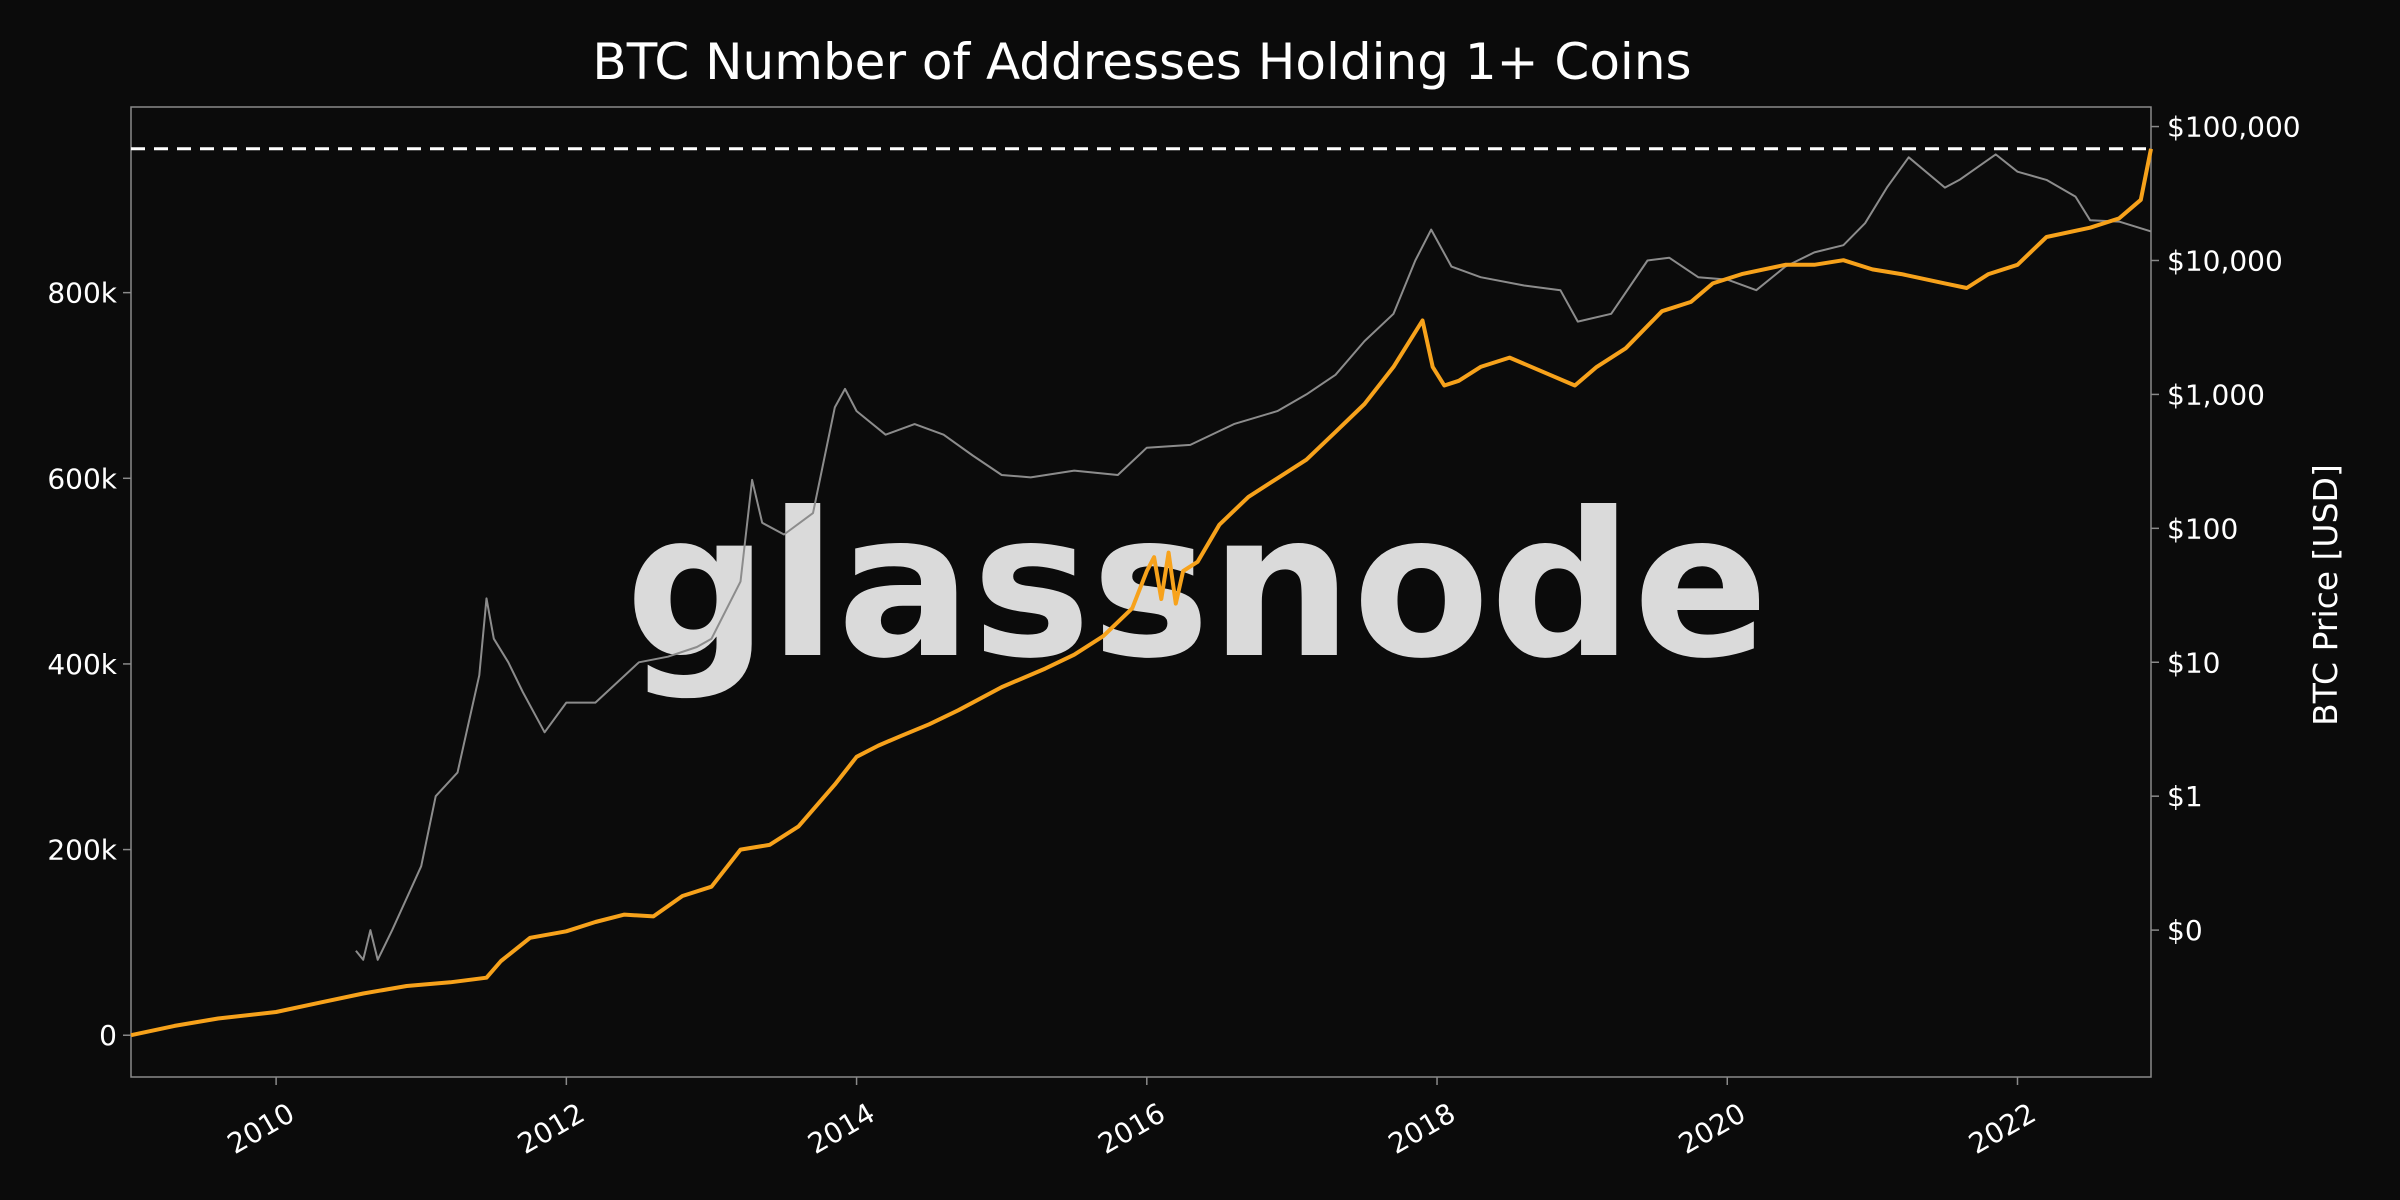 This screenshot has height=1200, width=2400. Describe the element at coordinates (1141, 62) in the screenshot. I see `chart-title: BTC Number of Addresses Holding 1+ Coins` at that location.